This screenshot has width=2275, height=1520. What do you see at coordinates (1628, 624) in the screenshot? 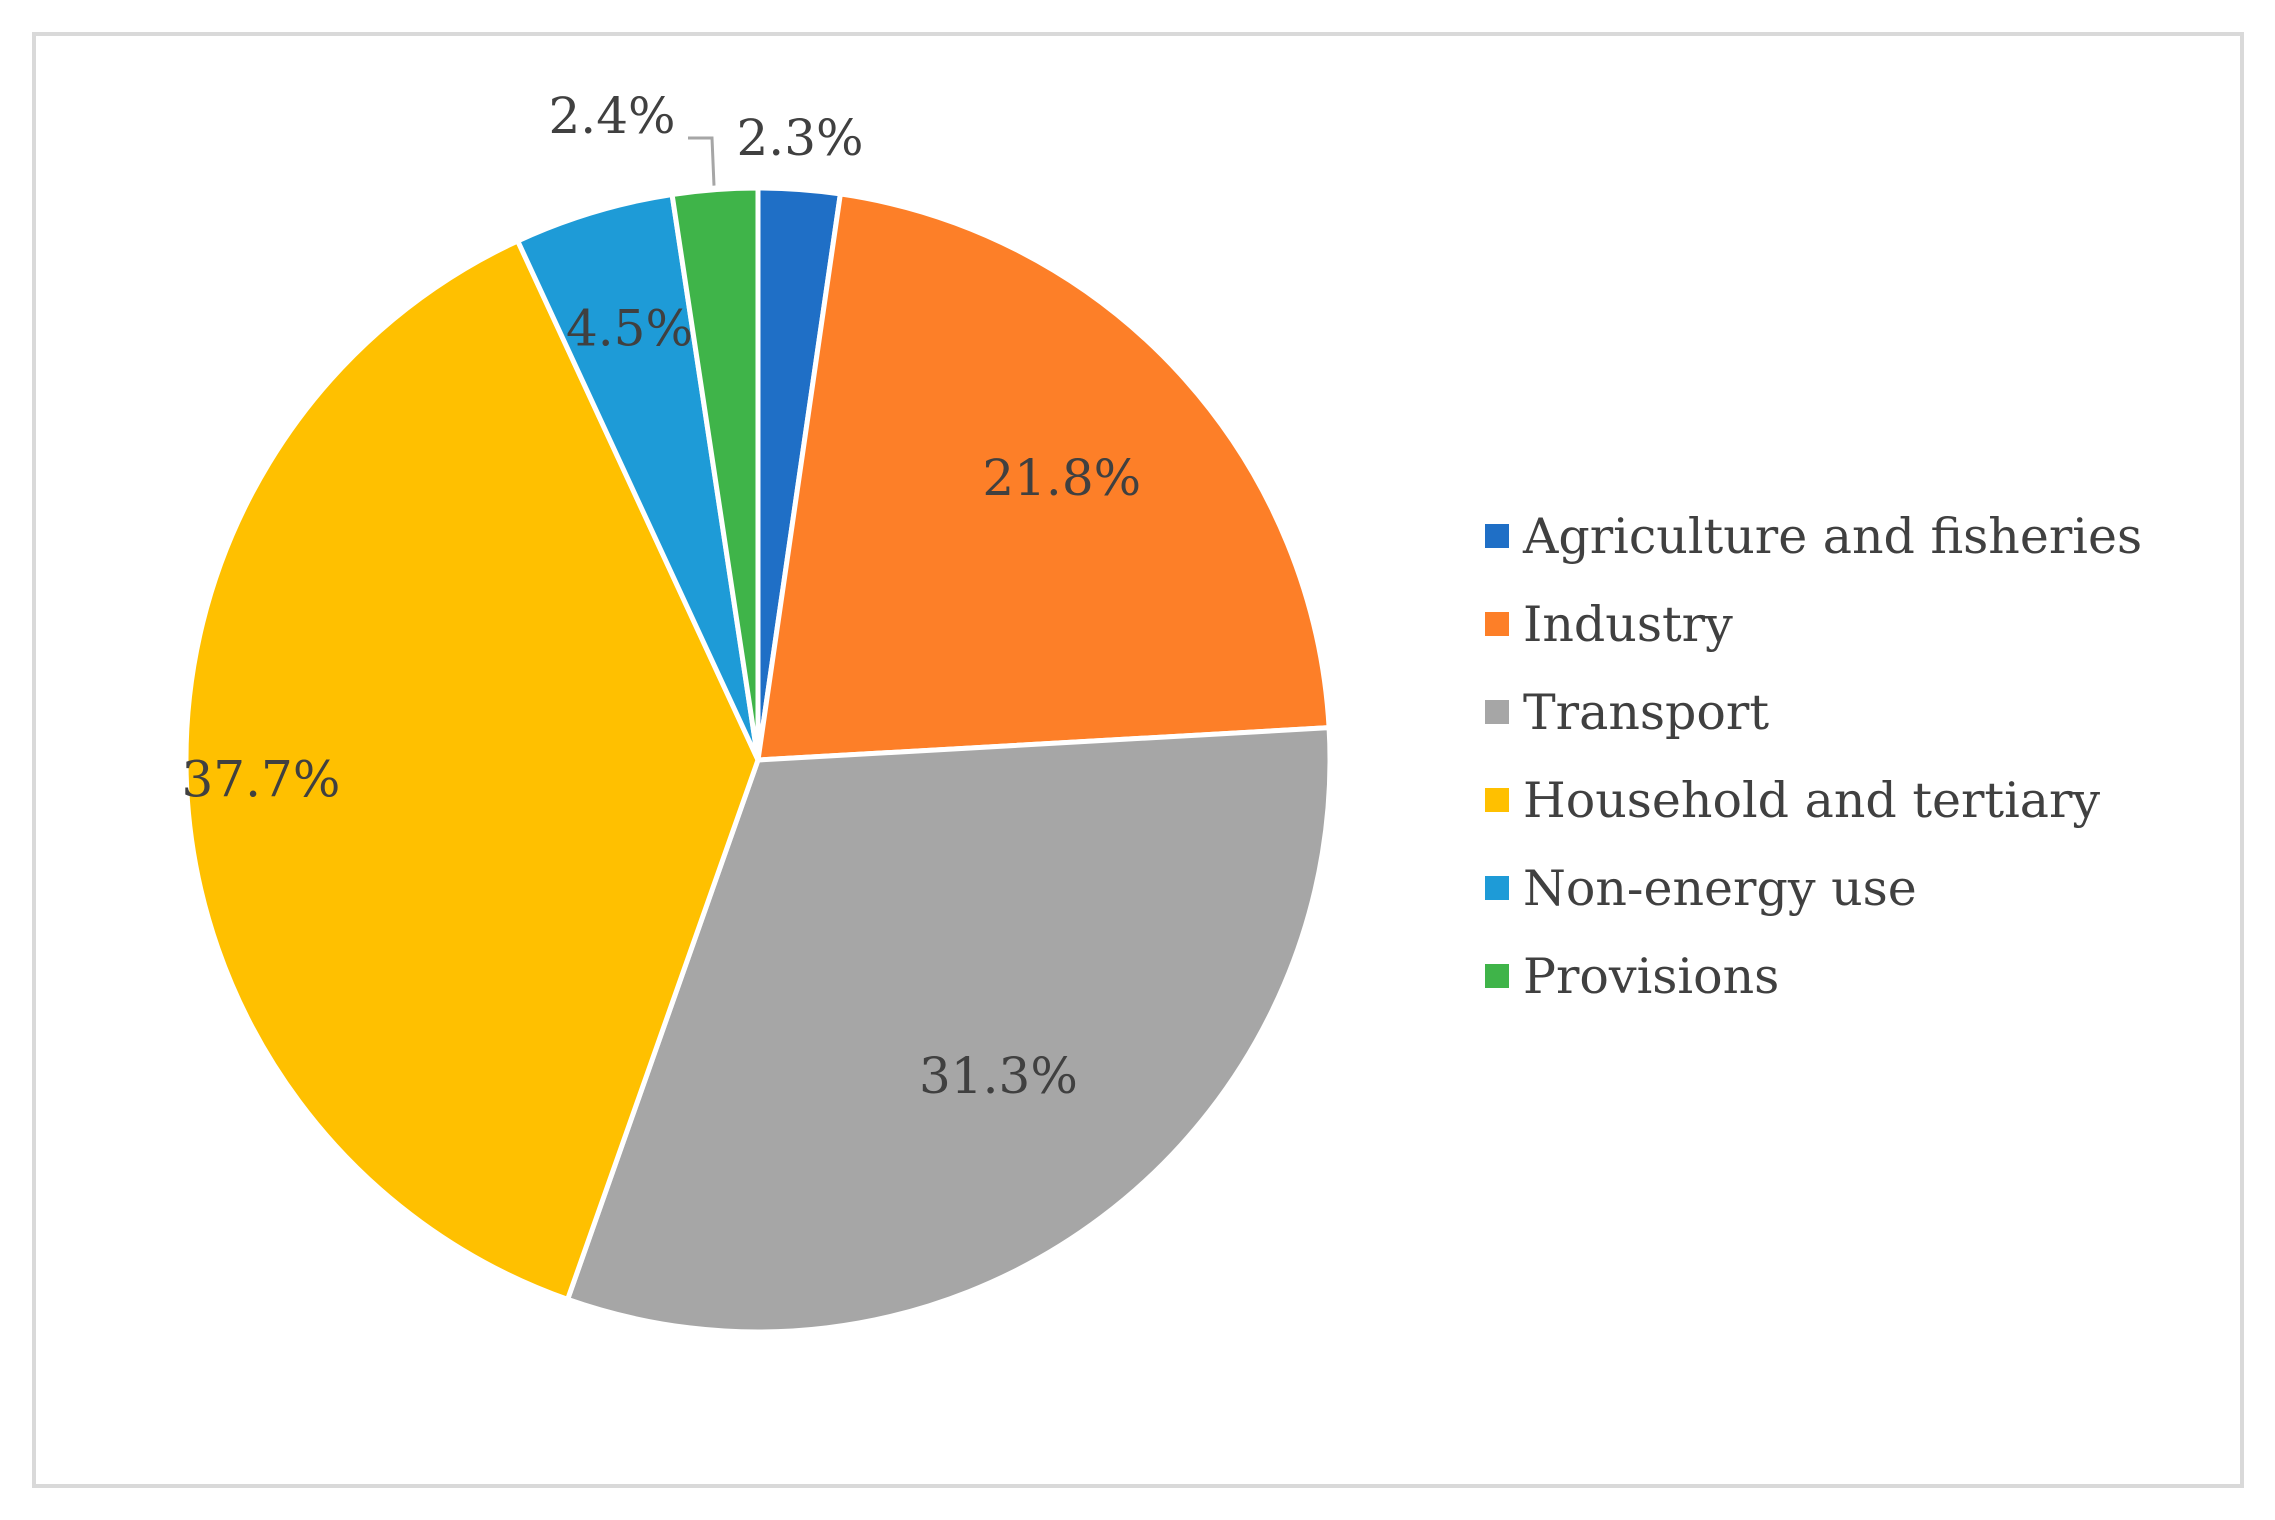
I see `legend-label: Industry` at bounding box center [1628, 624].